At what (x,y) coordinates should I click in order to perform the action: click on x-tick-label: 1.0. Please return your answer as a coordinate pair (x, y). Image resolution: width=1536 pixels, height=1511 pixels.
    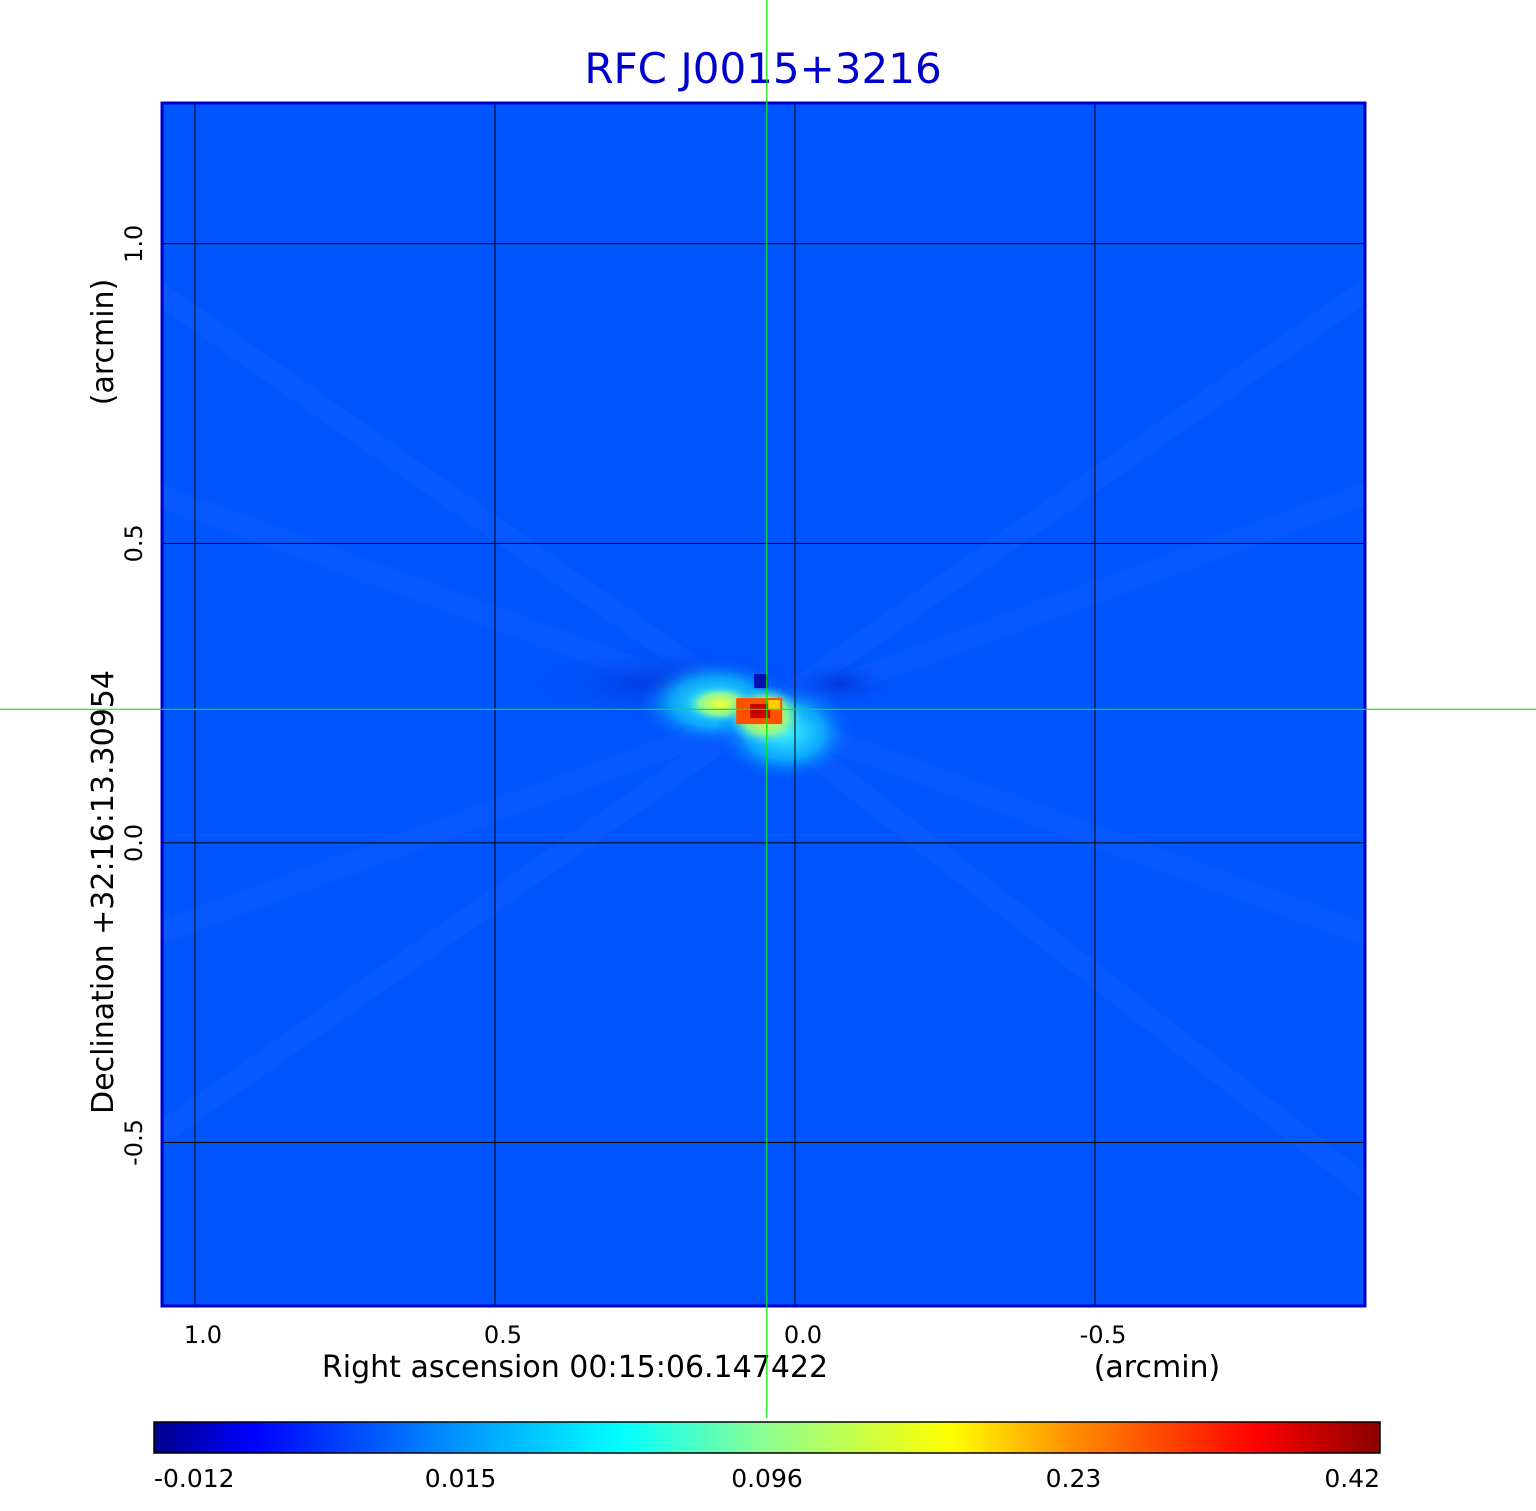
    Looking at the image, I should click on (203, 1335).